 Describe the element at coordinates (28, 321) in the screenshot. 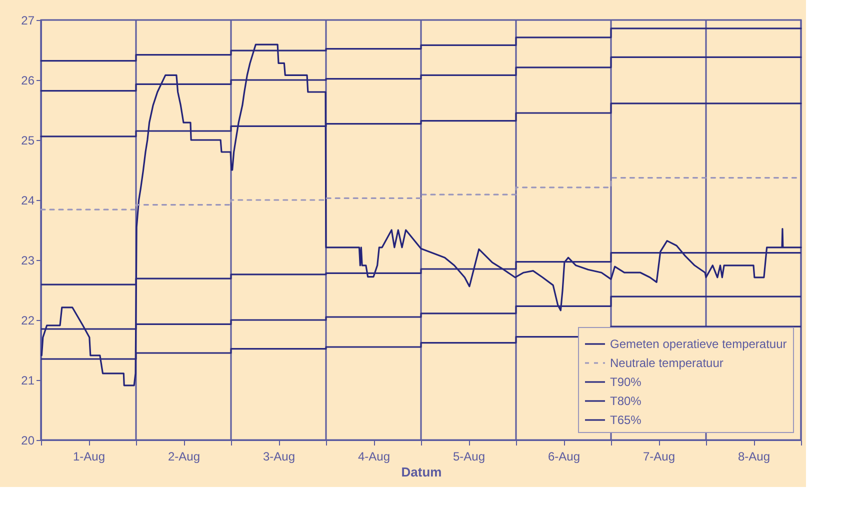

I see `y-tick-label: 22` at that location.